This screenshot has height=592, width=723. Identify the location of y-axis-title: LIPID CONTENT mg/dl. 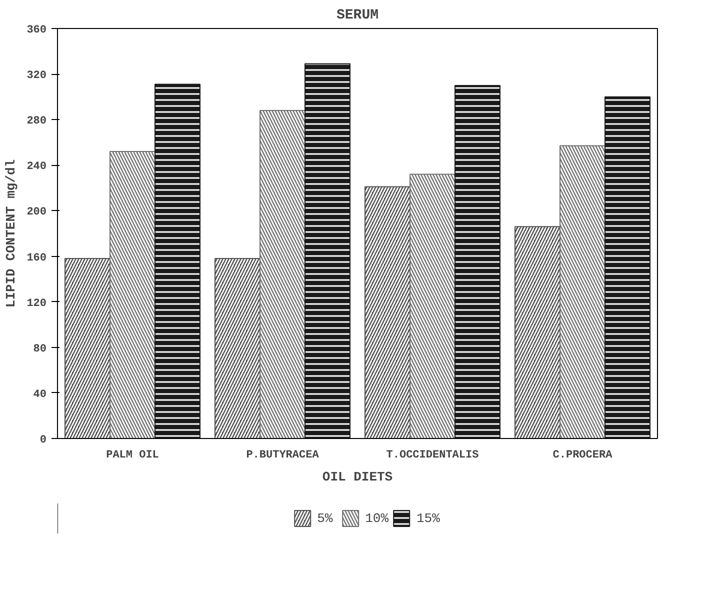
(11, 233).